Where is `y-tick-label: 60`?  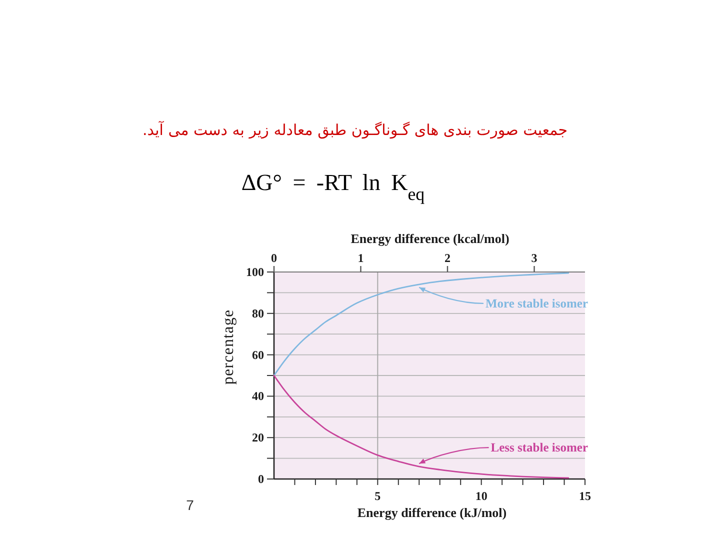 y-tick-label: 60 is located at coordinates (258, 355).